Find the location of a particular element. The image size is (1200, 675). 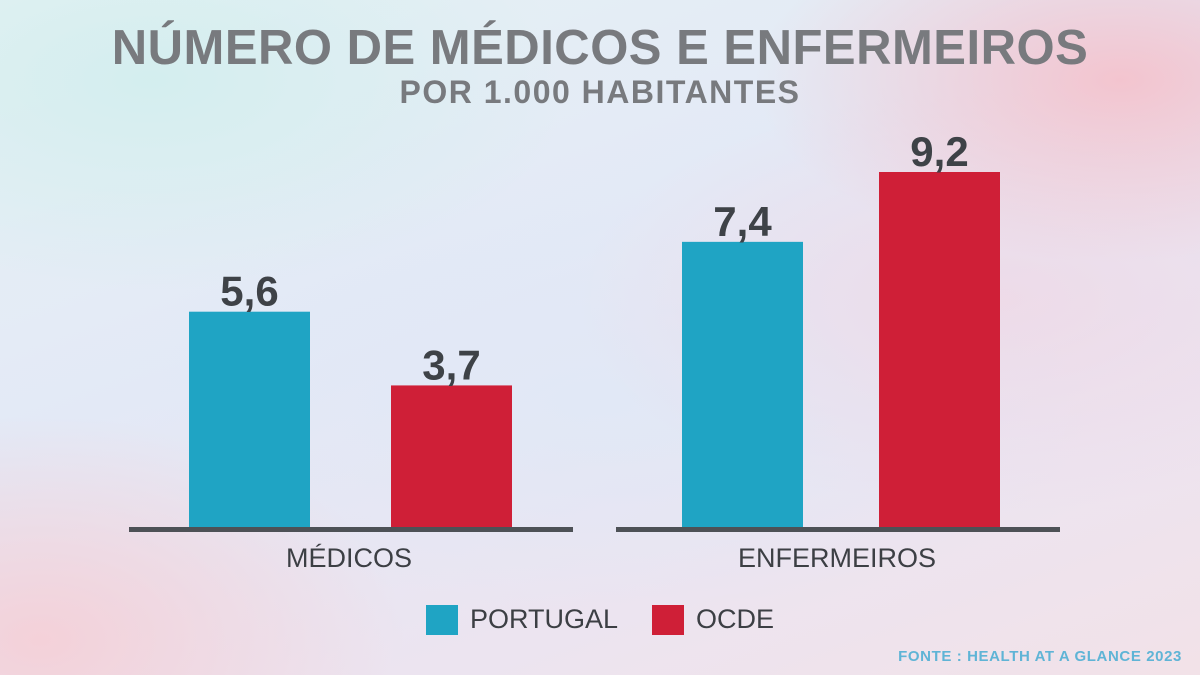

chart-title: NÚMERO DE MÉDICOS E ENFERMEIROS is located at coordinates (600, 48).